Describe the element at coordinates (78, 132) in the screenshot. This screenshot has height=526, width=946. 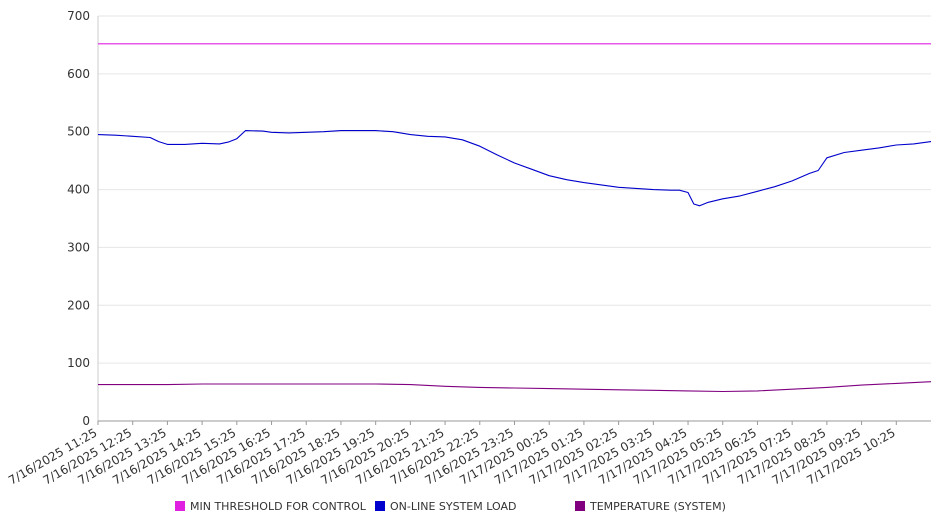
I see `y-tick-label: 500` at that location.